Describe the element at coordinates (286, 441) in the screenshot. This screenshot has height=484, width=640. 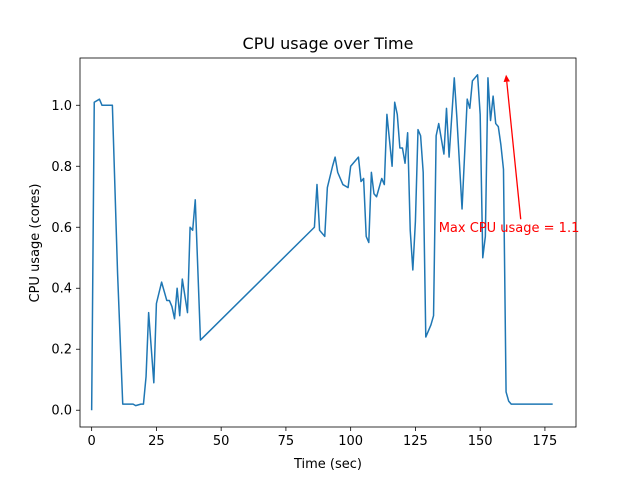
I see `x-tick-label: 75` at that location.